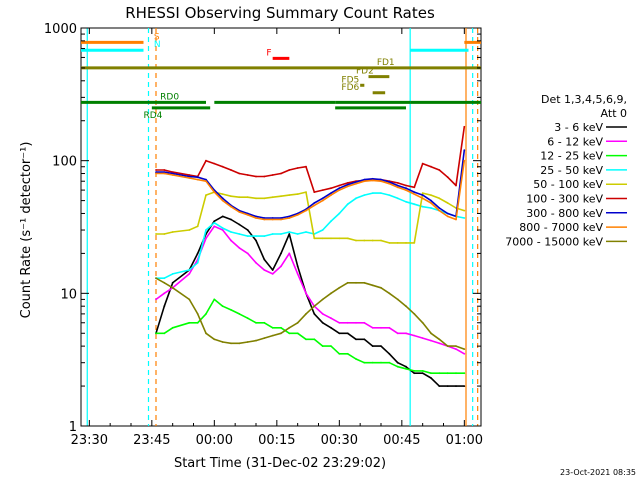 The width and height of the screenshot is (640, 480). What do you see at coordinates (169, 97) in the screenshot?
I see `flag-label-rd0: RD0` at bounding box center [169, 97].